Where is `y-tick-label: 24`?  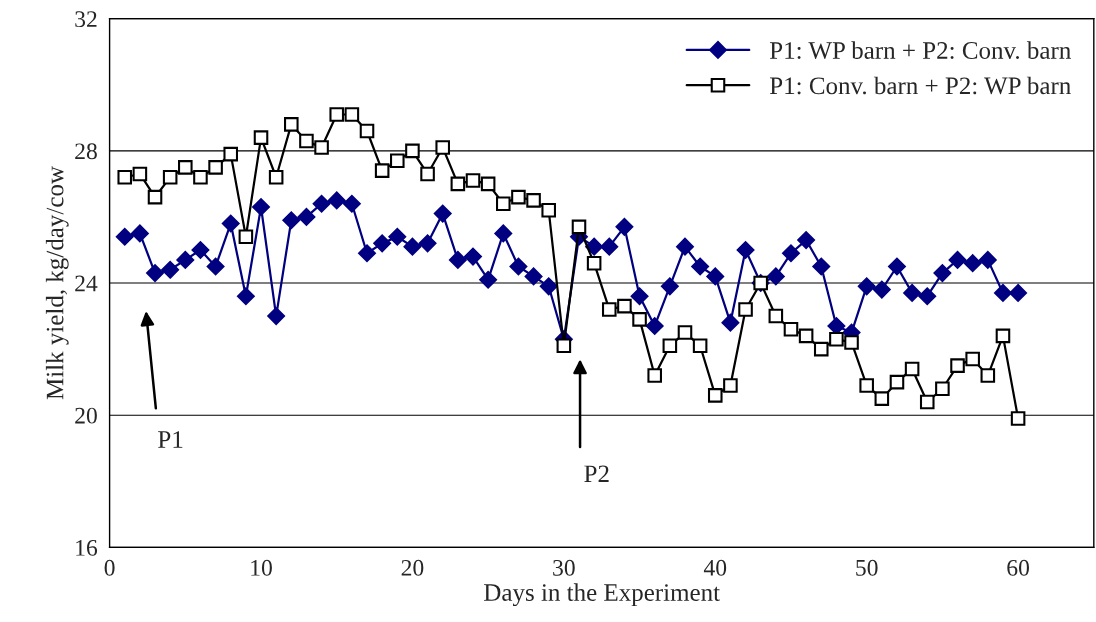 y-tick-label: 24 is located at coordinates (86, 283).